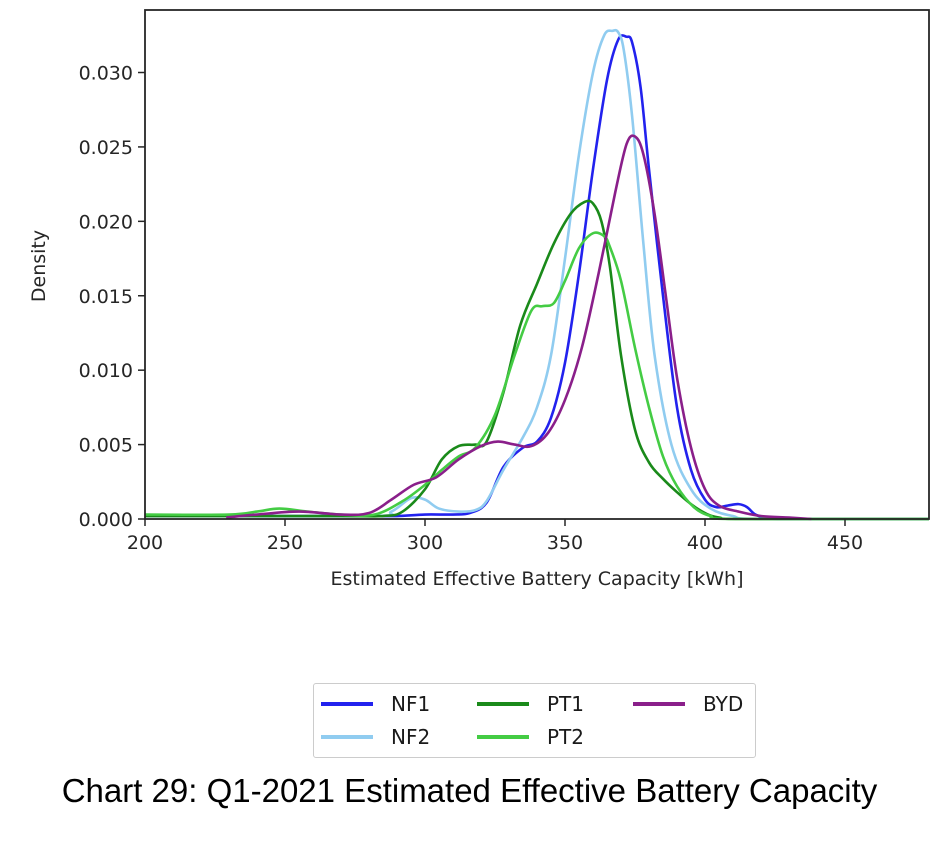 The height and width of the screenshot is (856, 939). Describe the element at coordinates (106, 297) in the screenshot. I see `y-tick-label: 0.015` at that location.